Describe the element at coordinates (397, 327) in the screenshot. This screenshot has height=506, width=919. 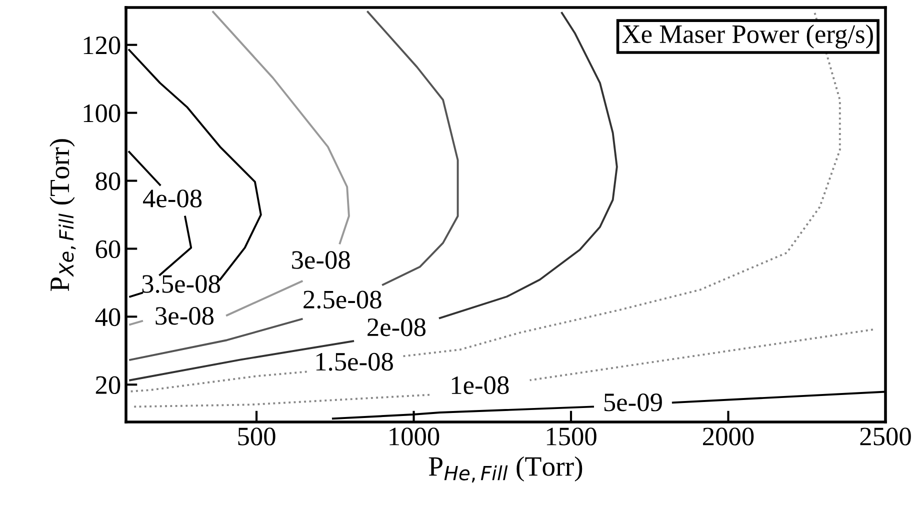
I see `series-label: 2e-08` at that location.